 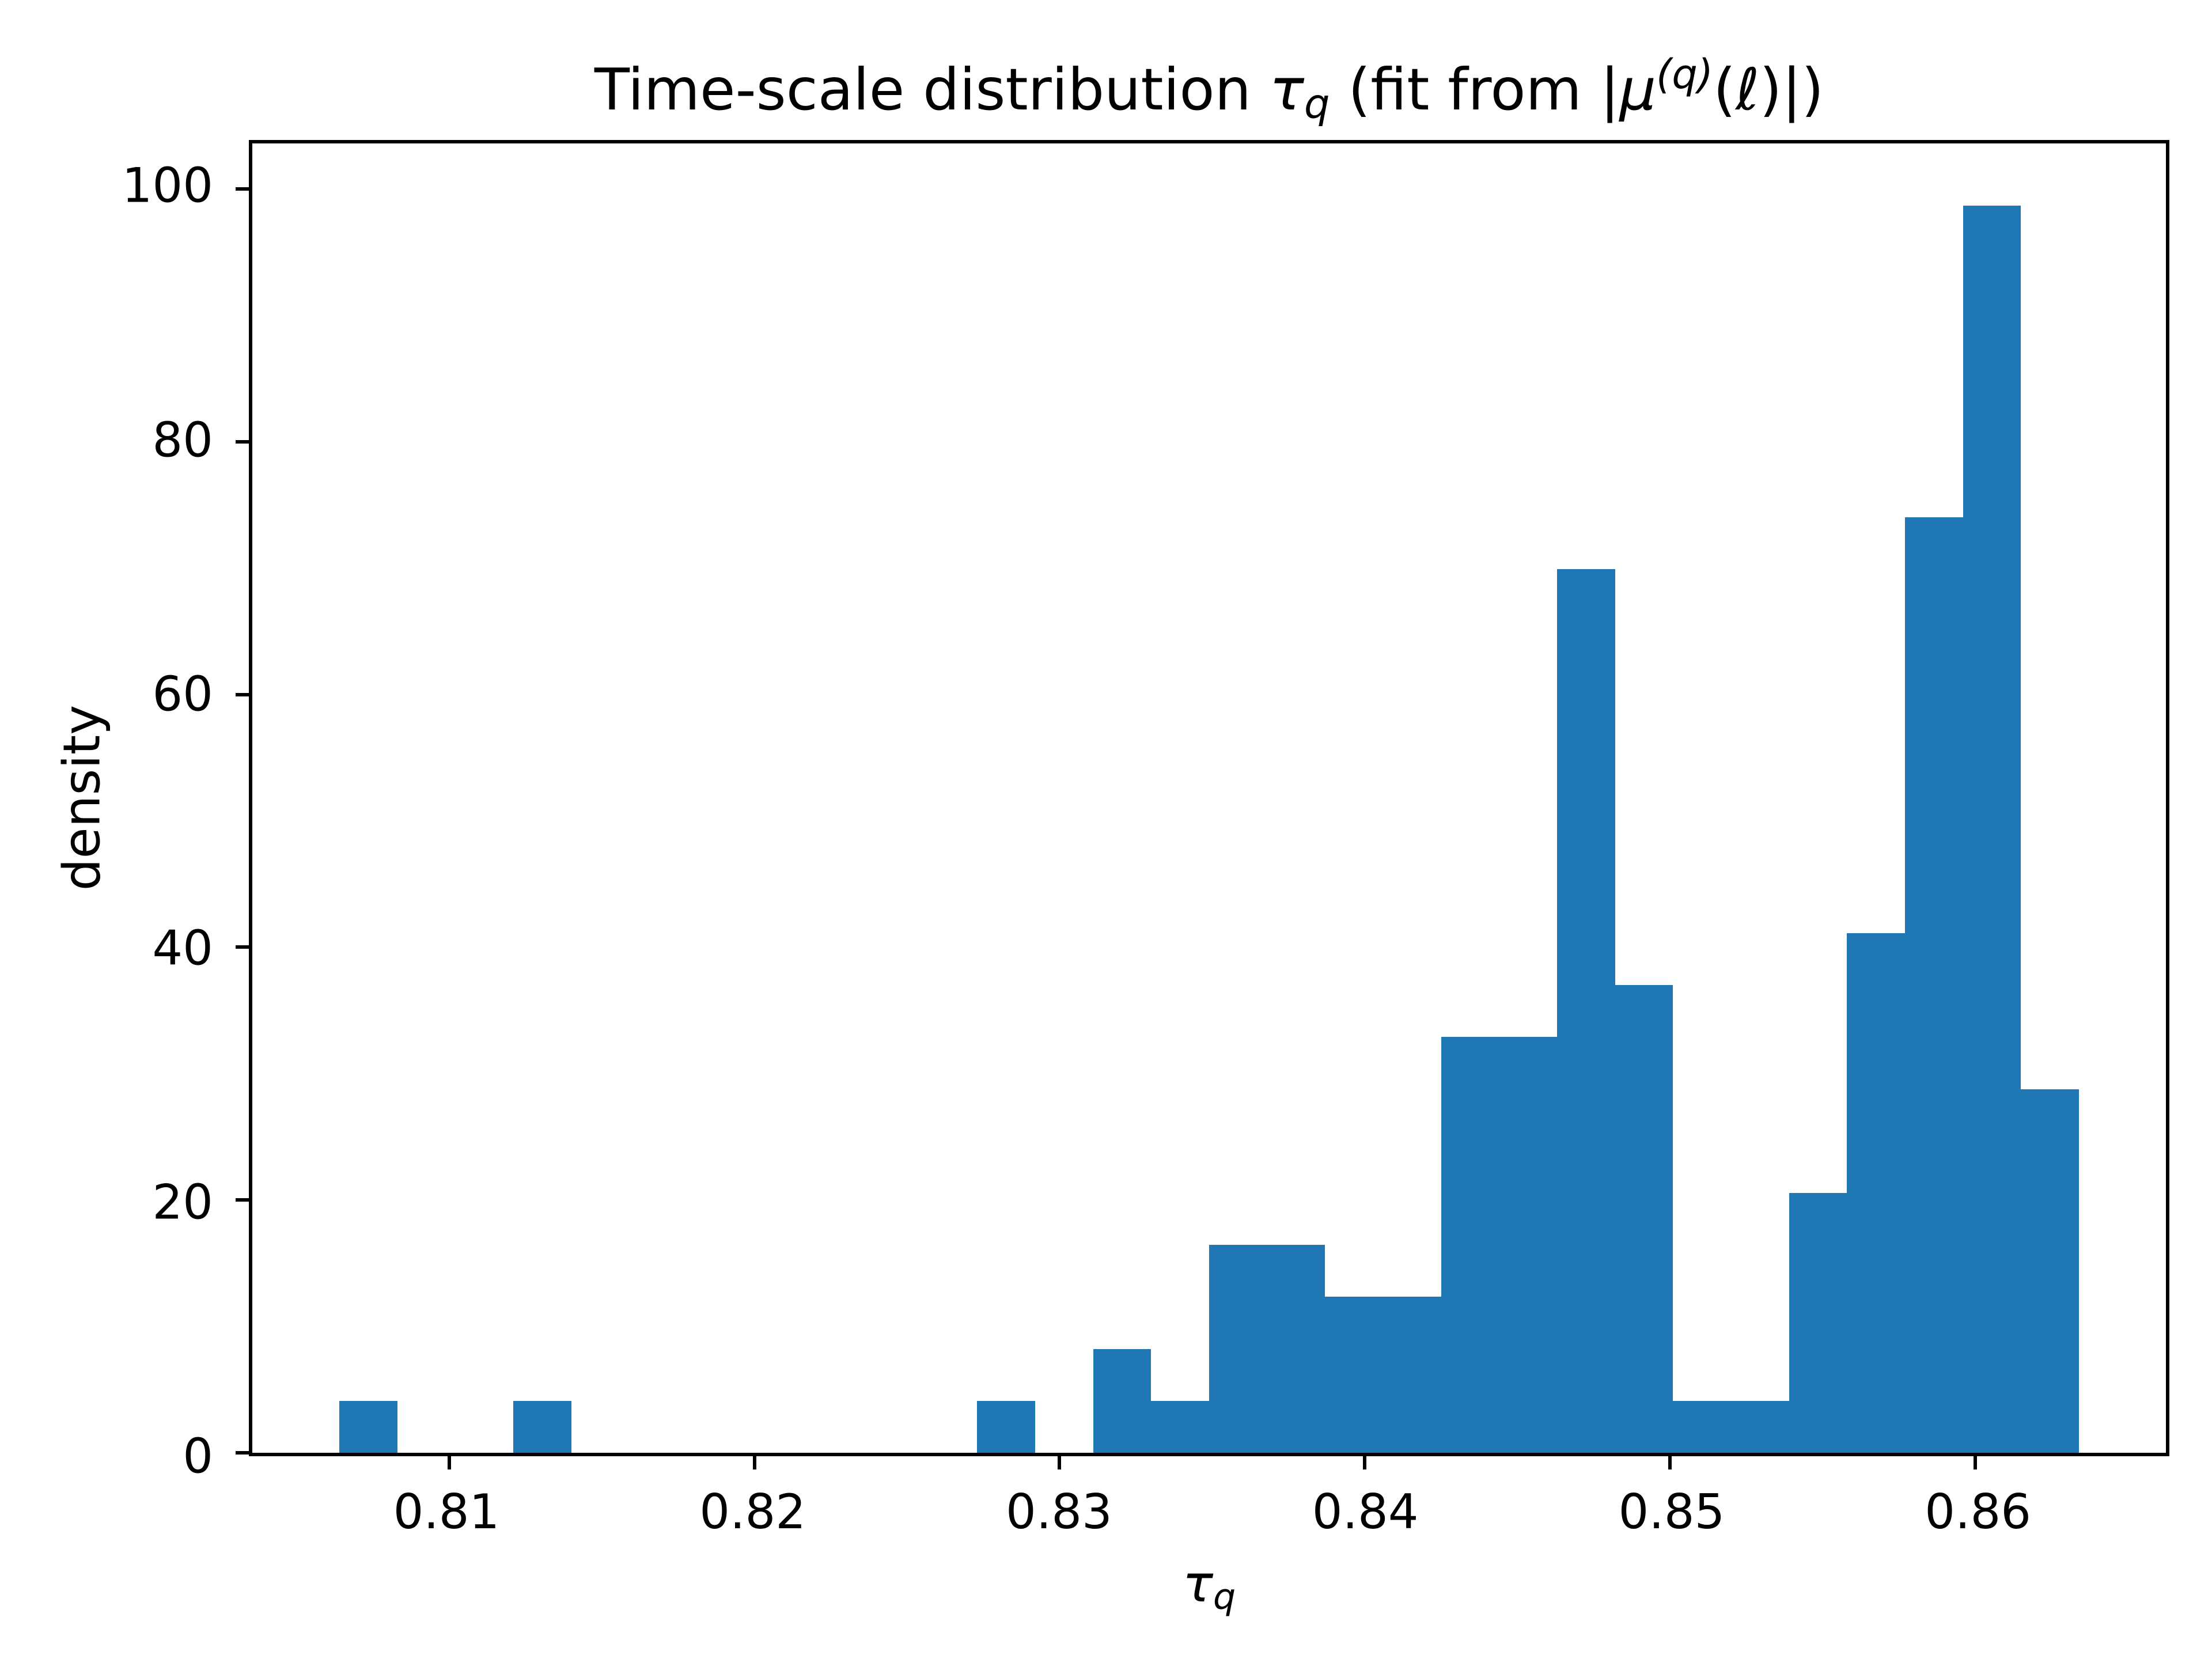 I want to click on y-tick-label: 40, so click(x=182, y=948).